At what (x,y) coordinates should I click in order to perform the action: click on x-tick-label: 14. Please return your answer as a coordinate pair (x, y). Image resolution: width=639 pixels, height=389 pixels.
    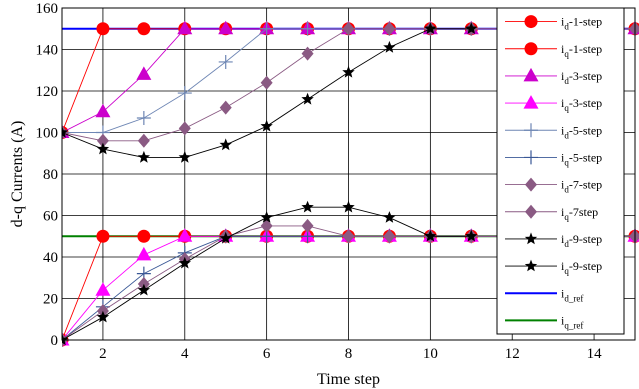
    Looking at the image, I should click on (595, 354).